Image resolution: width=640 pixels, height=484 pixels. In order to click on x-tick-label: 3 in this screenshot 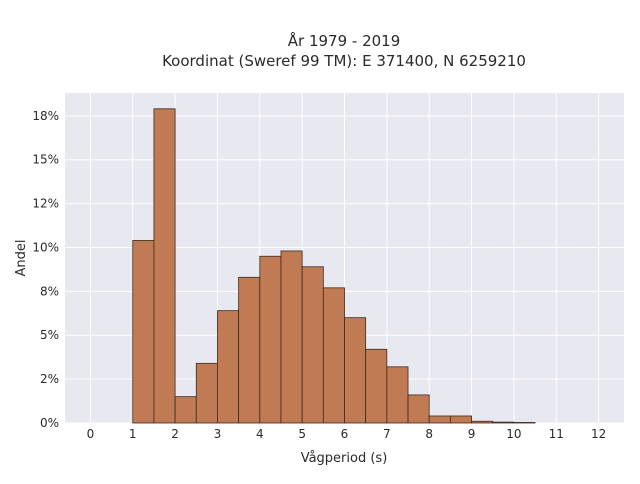, I will do `click(218, 434)`.